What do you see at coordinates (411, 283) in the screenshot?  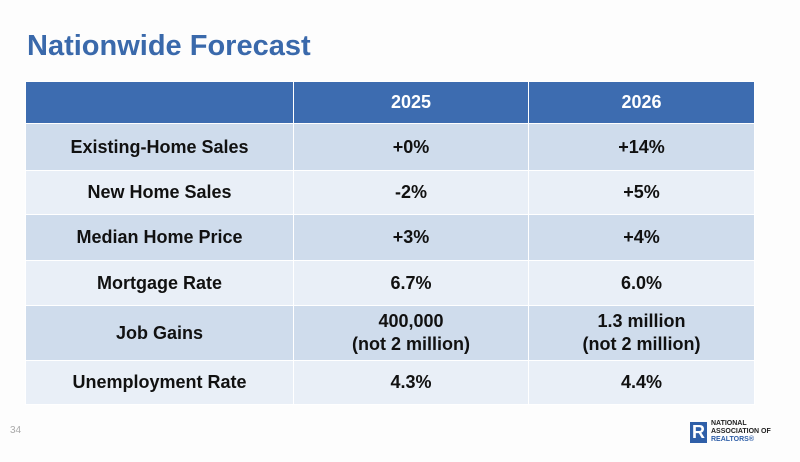 I see `value-2025: 6.7%` at bounding box center [411, 283].